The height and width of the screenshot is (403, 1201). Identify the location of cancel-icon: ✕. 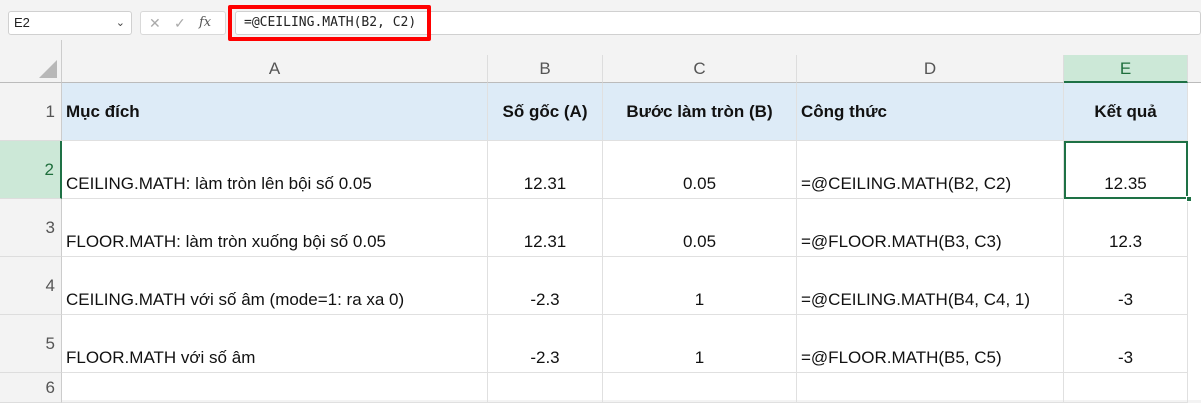
(155, 23).